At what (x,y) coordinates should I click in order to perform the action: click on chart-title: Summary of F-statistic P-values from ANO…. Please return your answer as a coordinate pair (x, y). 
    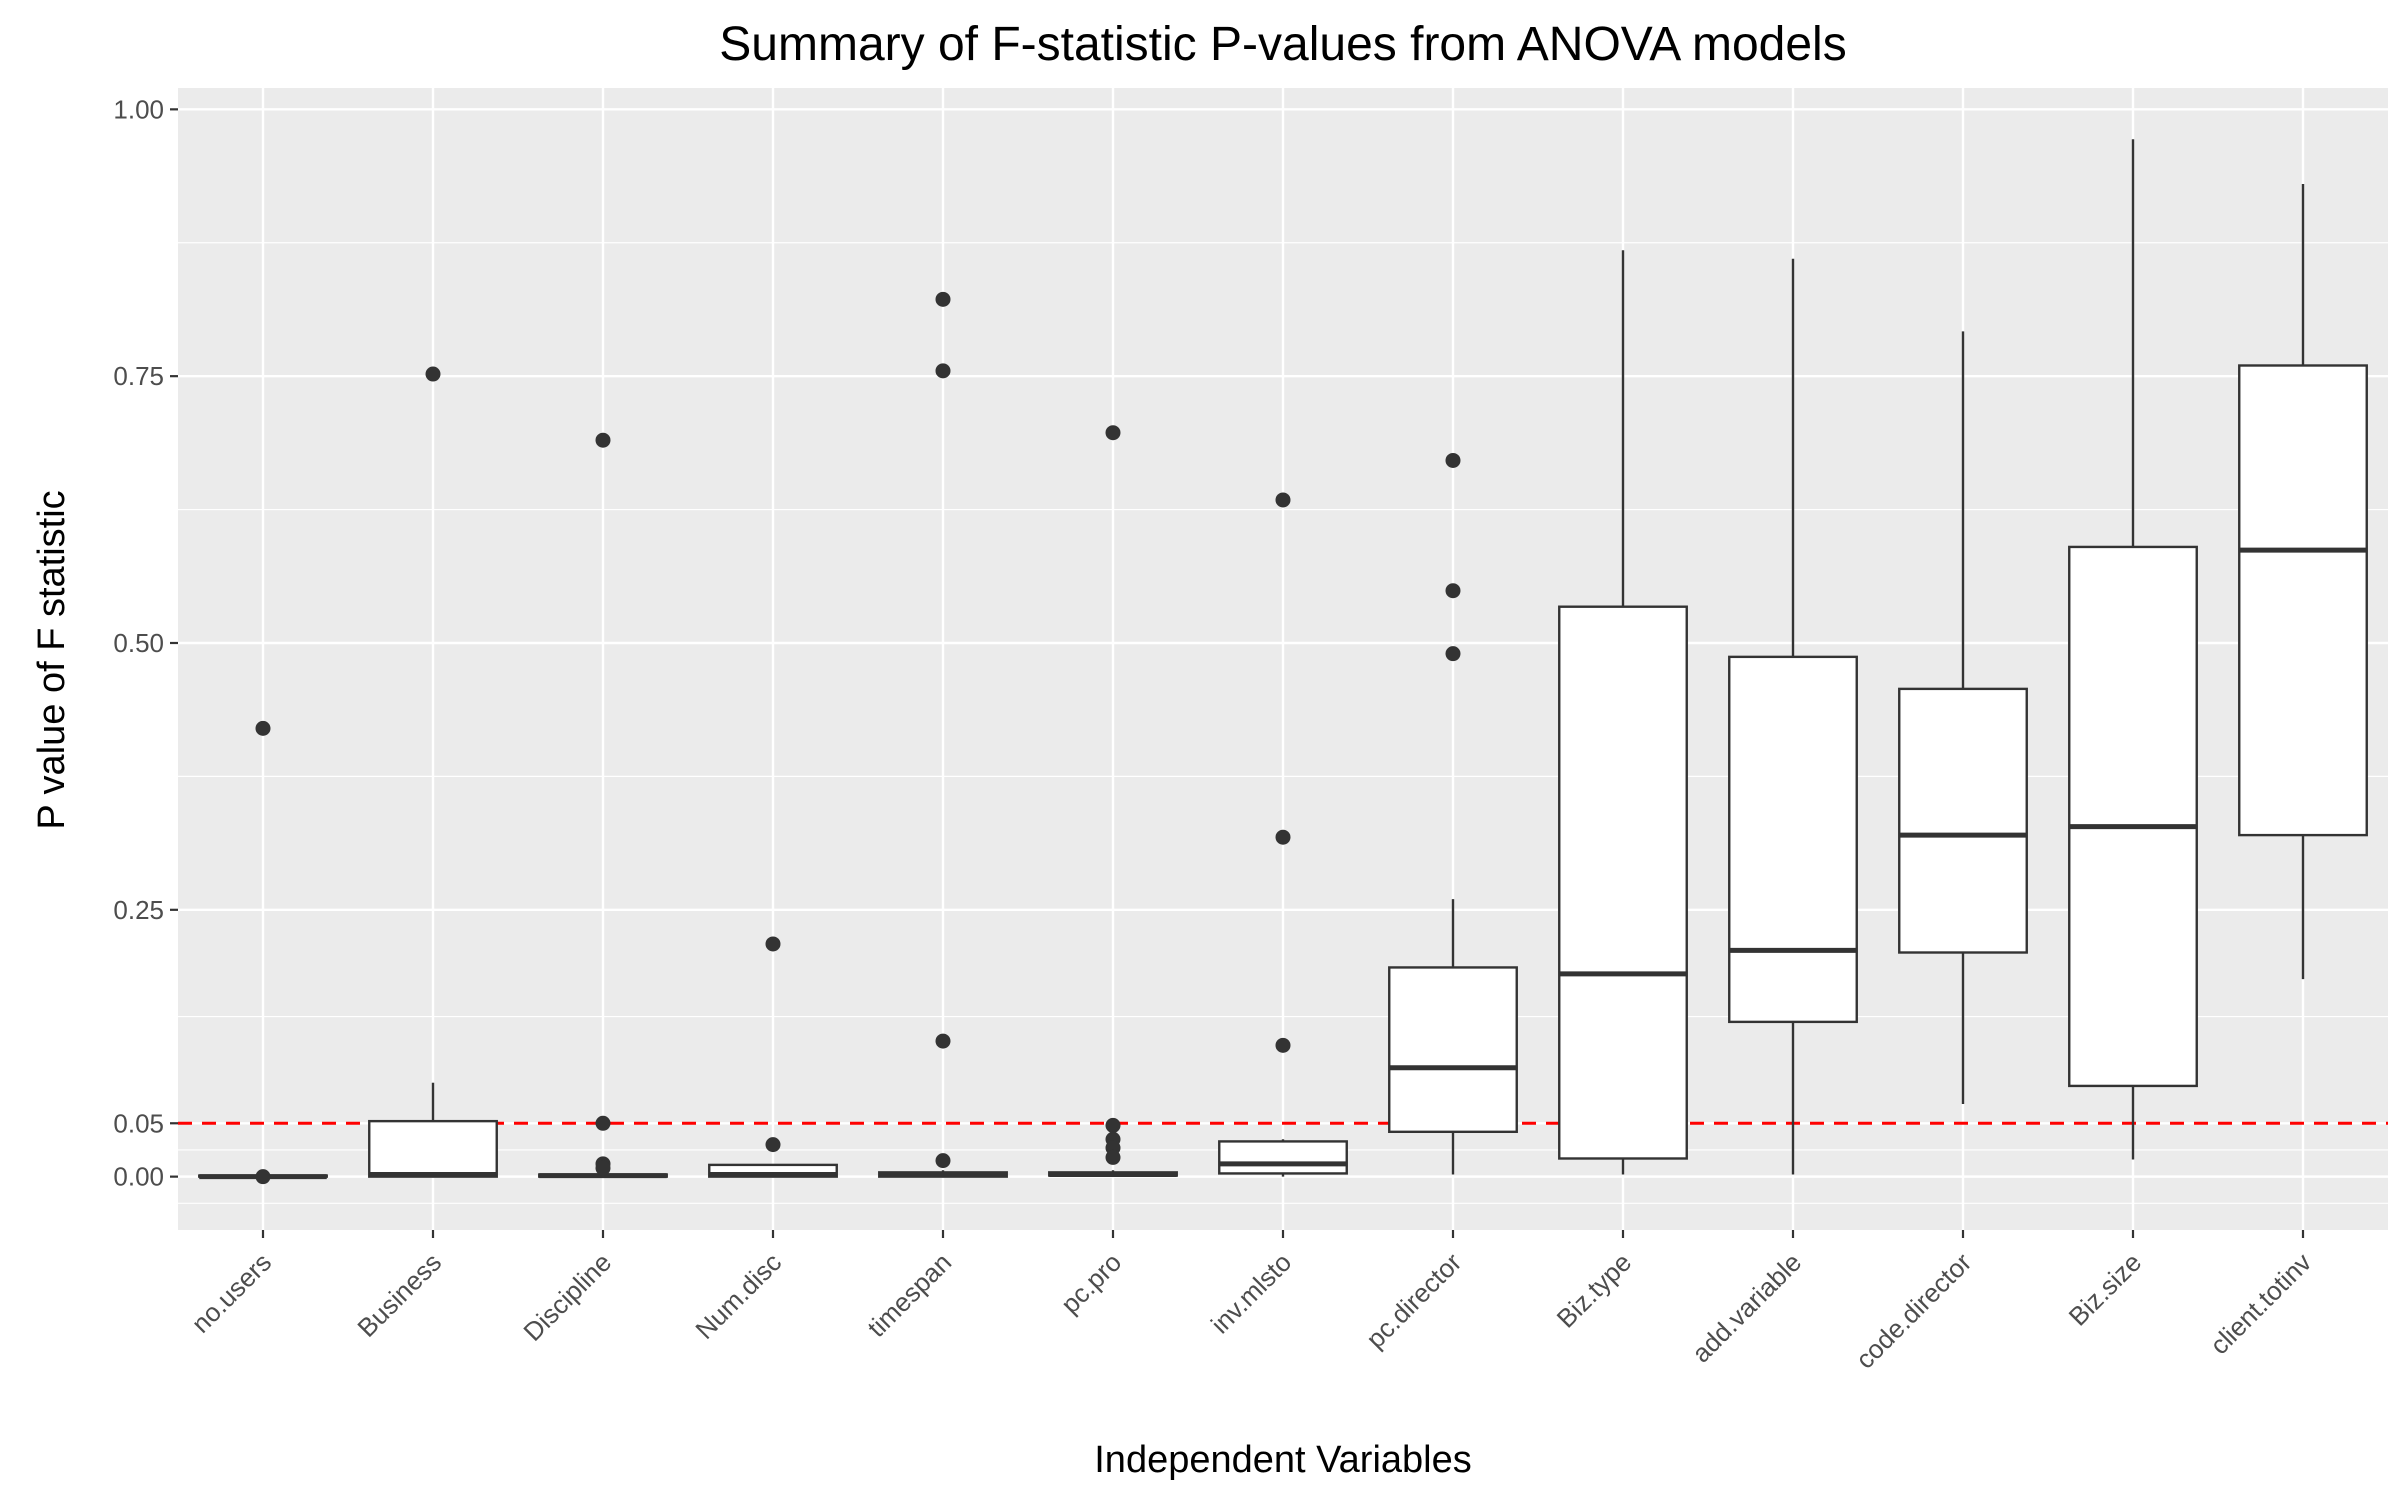
    Looking at the image, I should click on (1282, 44).